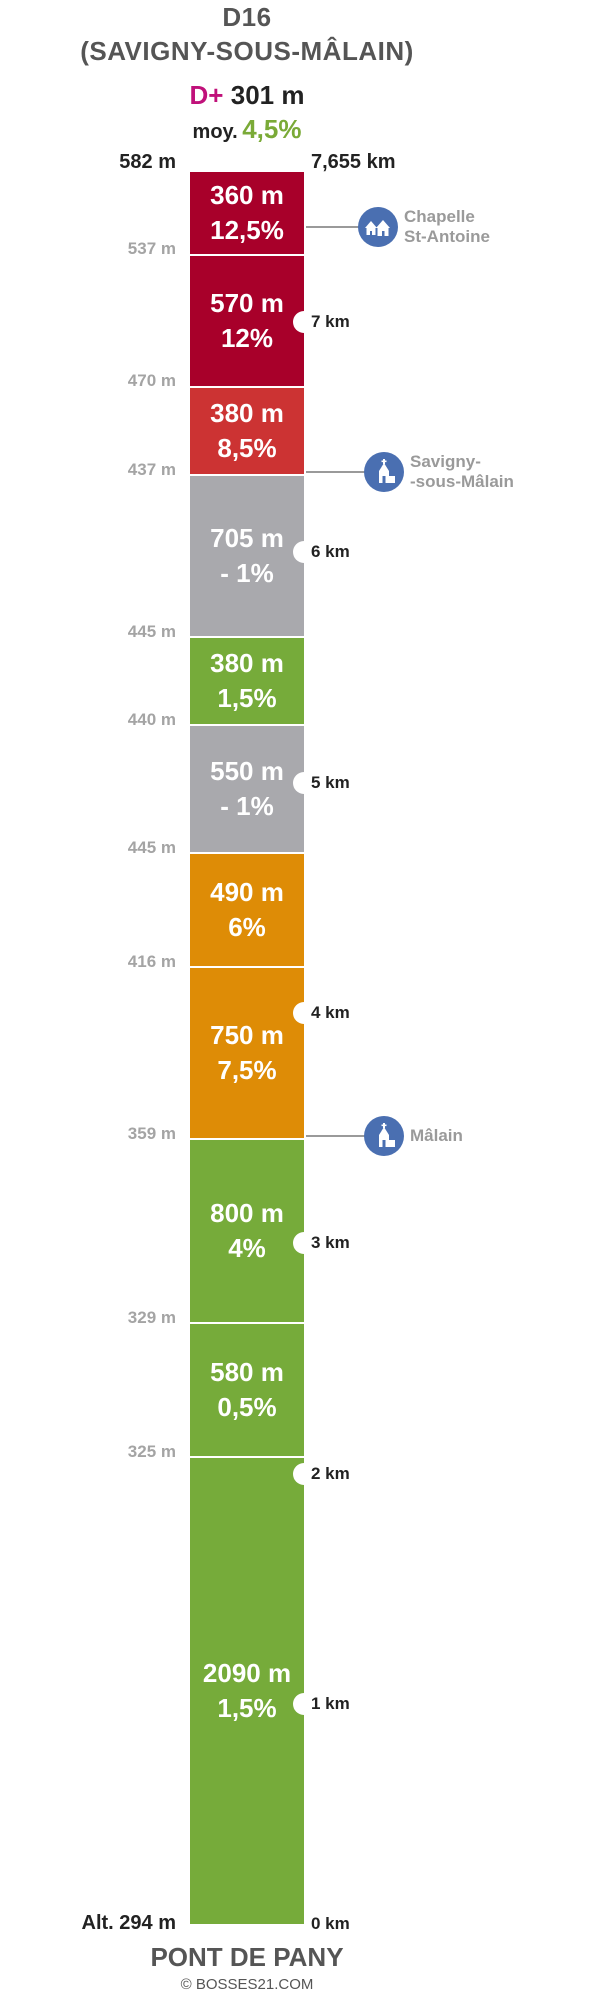 The width and height of the screenshot is (600, 2000). I want to click on segment-length: 490 m, so click(247, 892).